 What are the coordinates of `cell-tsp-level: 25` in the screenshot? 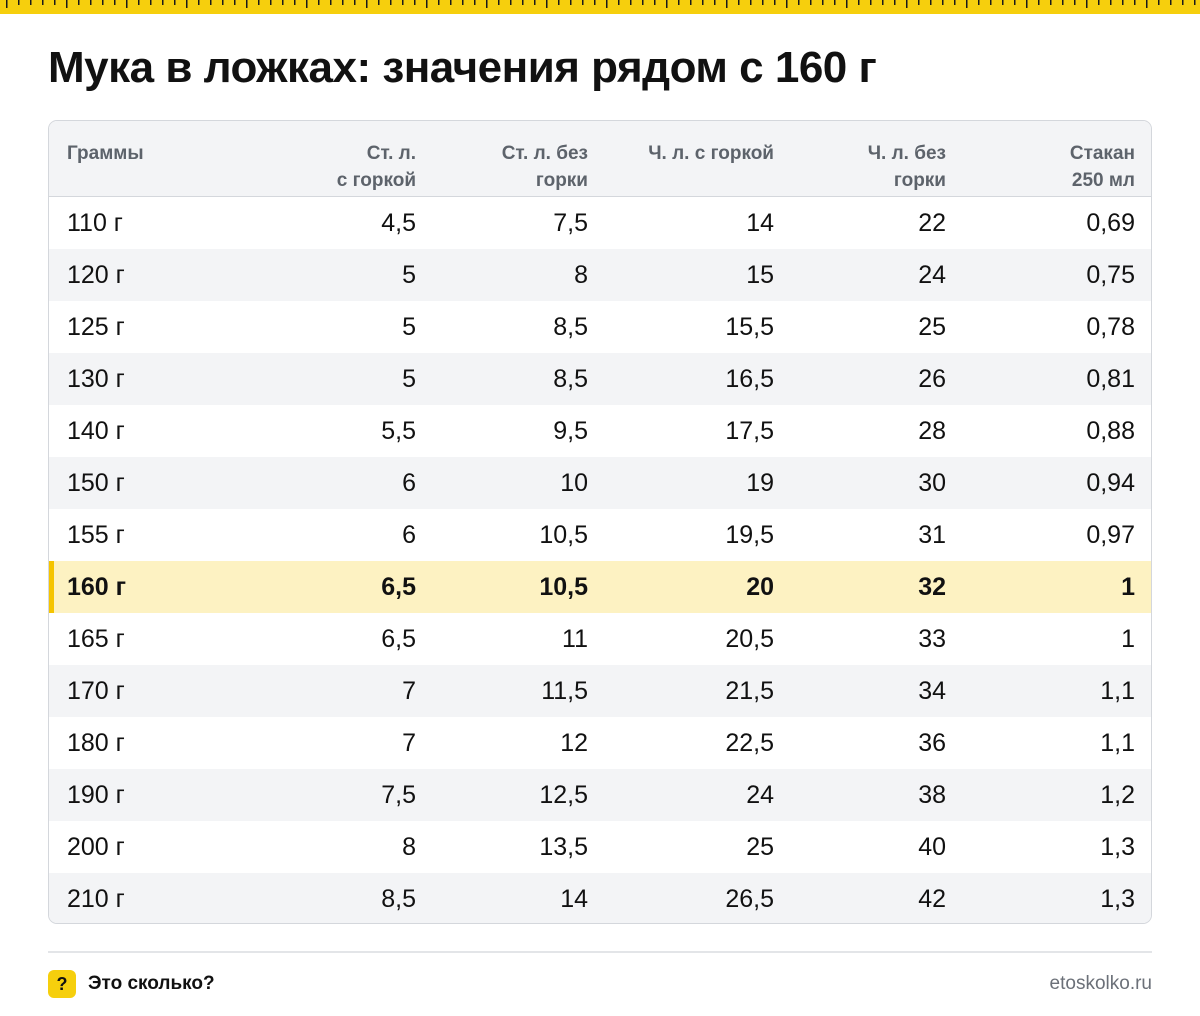 It's located at (932, 326).